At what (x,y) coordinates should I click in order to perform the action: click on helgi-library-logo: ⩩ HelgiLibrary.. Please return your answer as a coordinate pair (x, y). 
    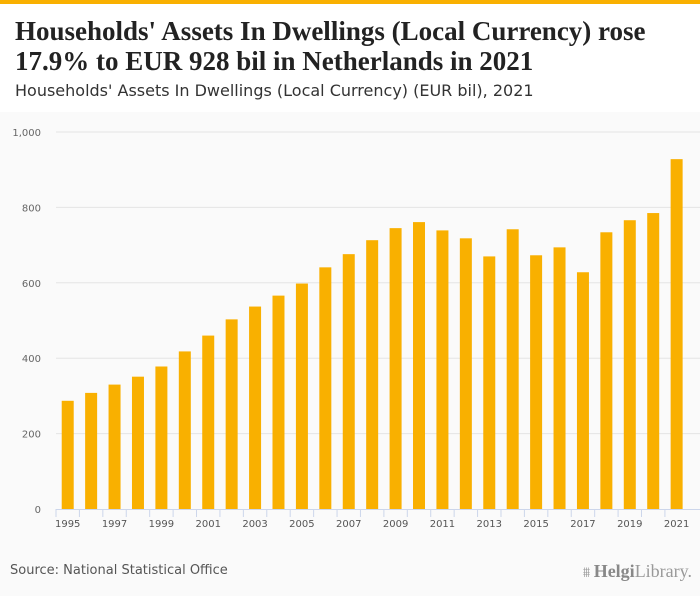
    Looking at the image, I should click on (637, 571).